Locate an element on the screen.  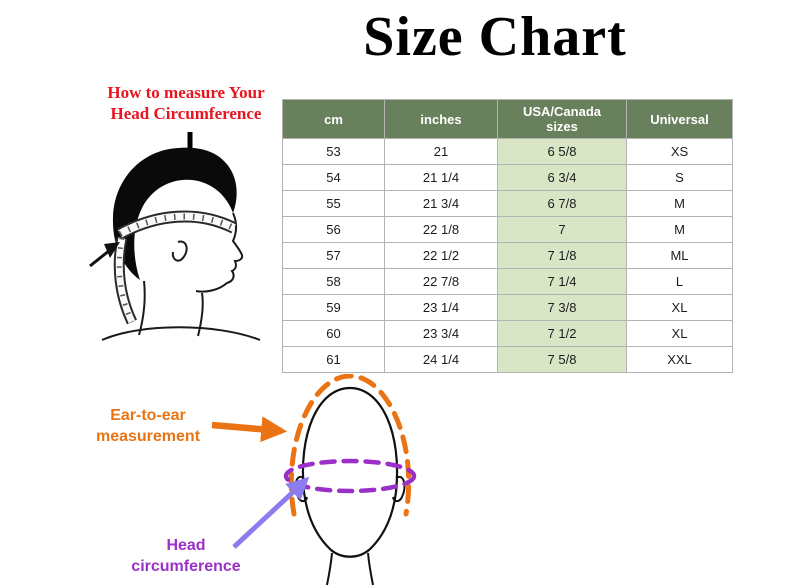
table-cell: 56 is located at coordinates (333, 229).